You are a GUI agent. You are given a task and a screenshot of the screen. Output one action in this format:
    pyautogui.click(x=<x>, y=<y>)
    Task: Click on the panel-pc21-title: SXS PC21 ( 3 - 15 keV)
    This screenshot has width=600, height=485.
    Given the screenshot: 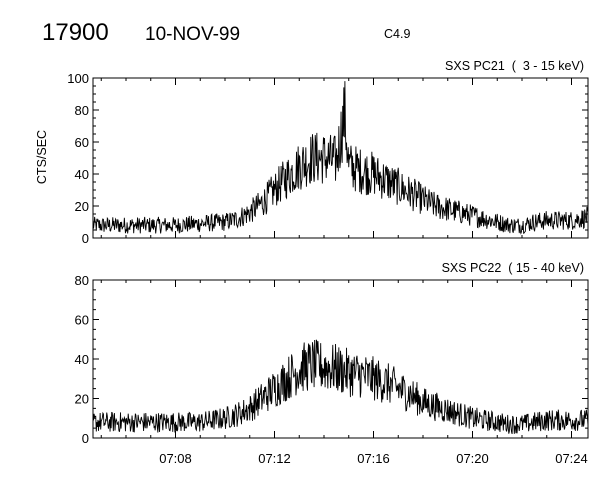 What is the action you would take?
    pyautogui.click(x=514, y=66)
    